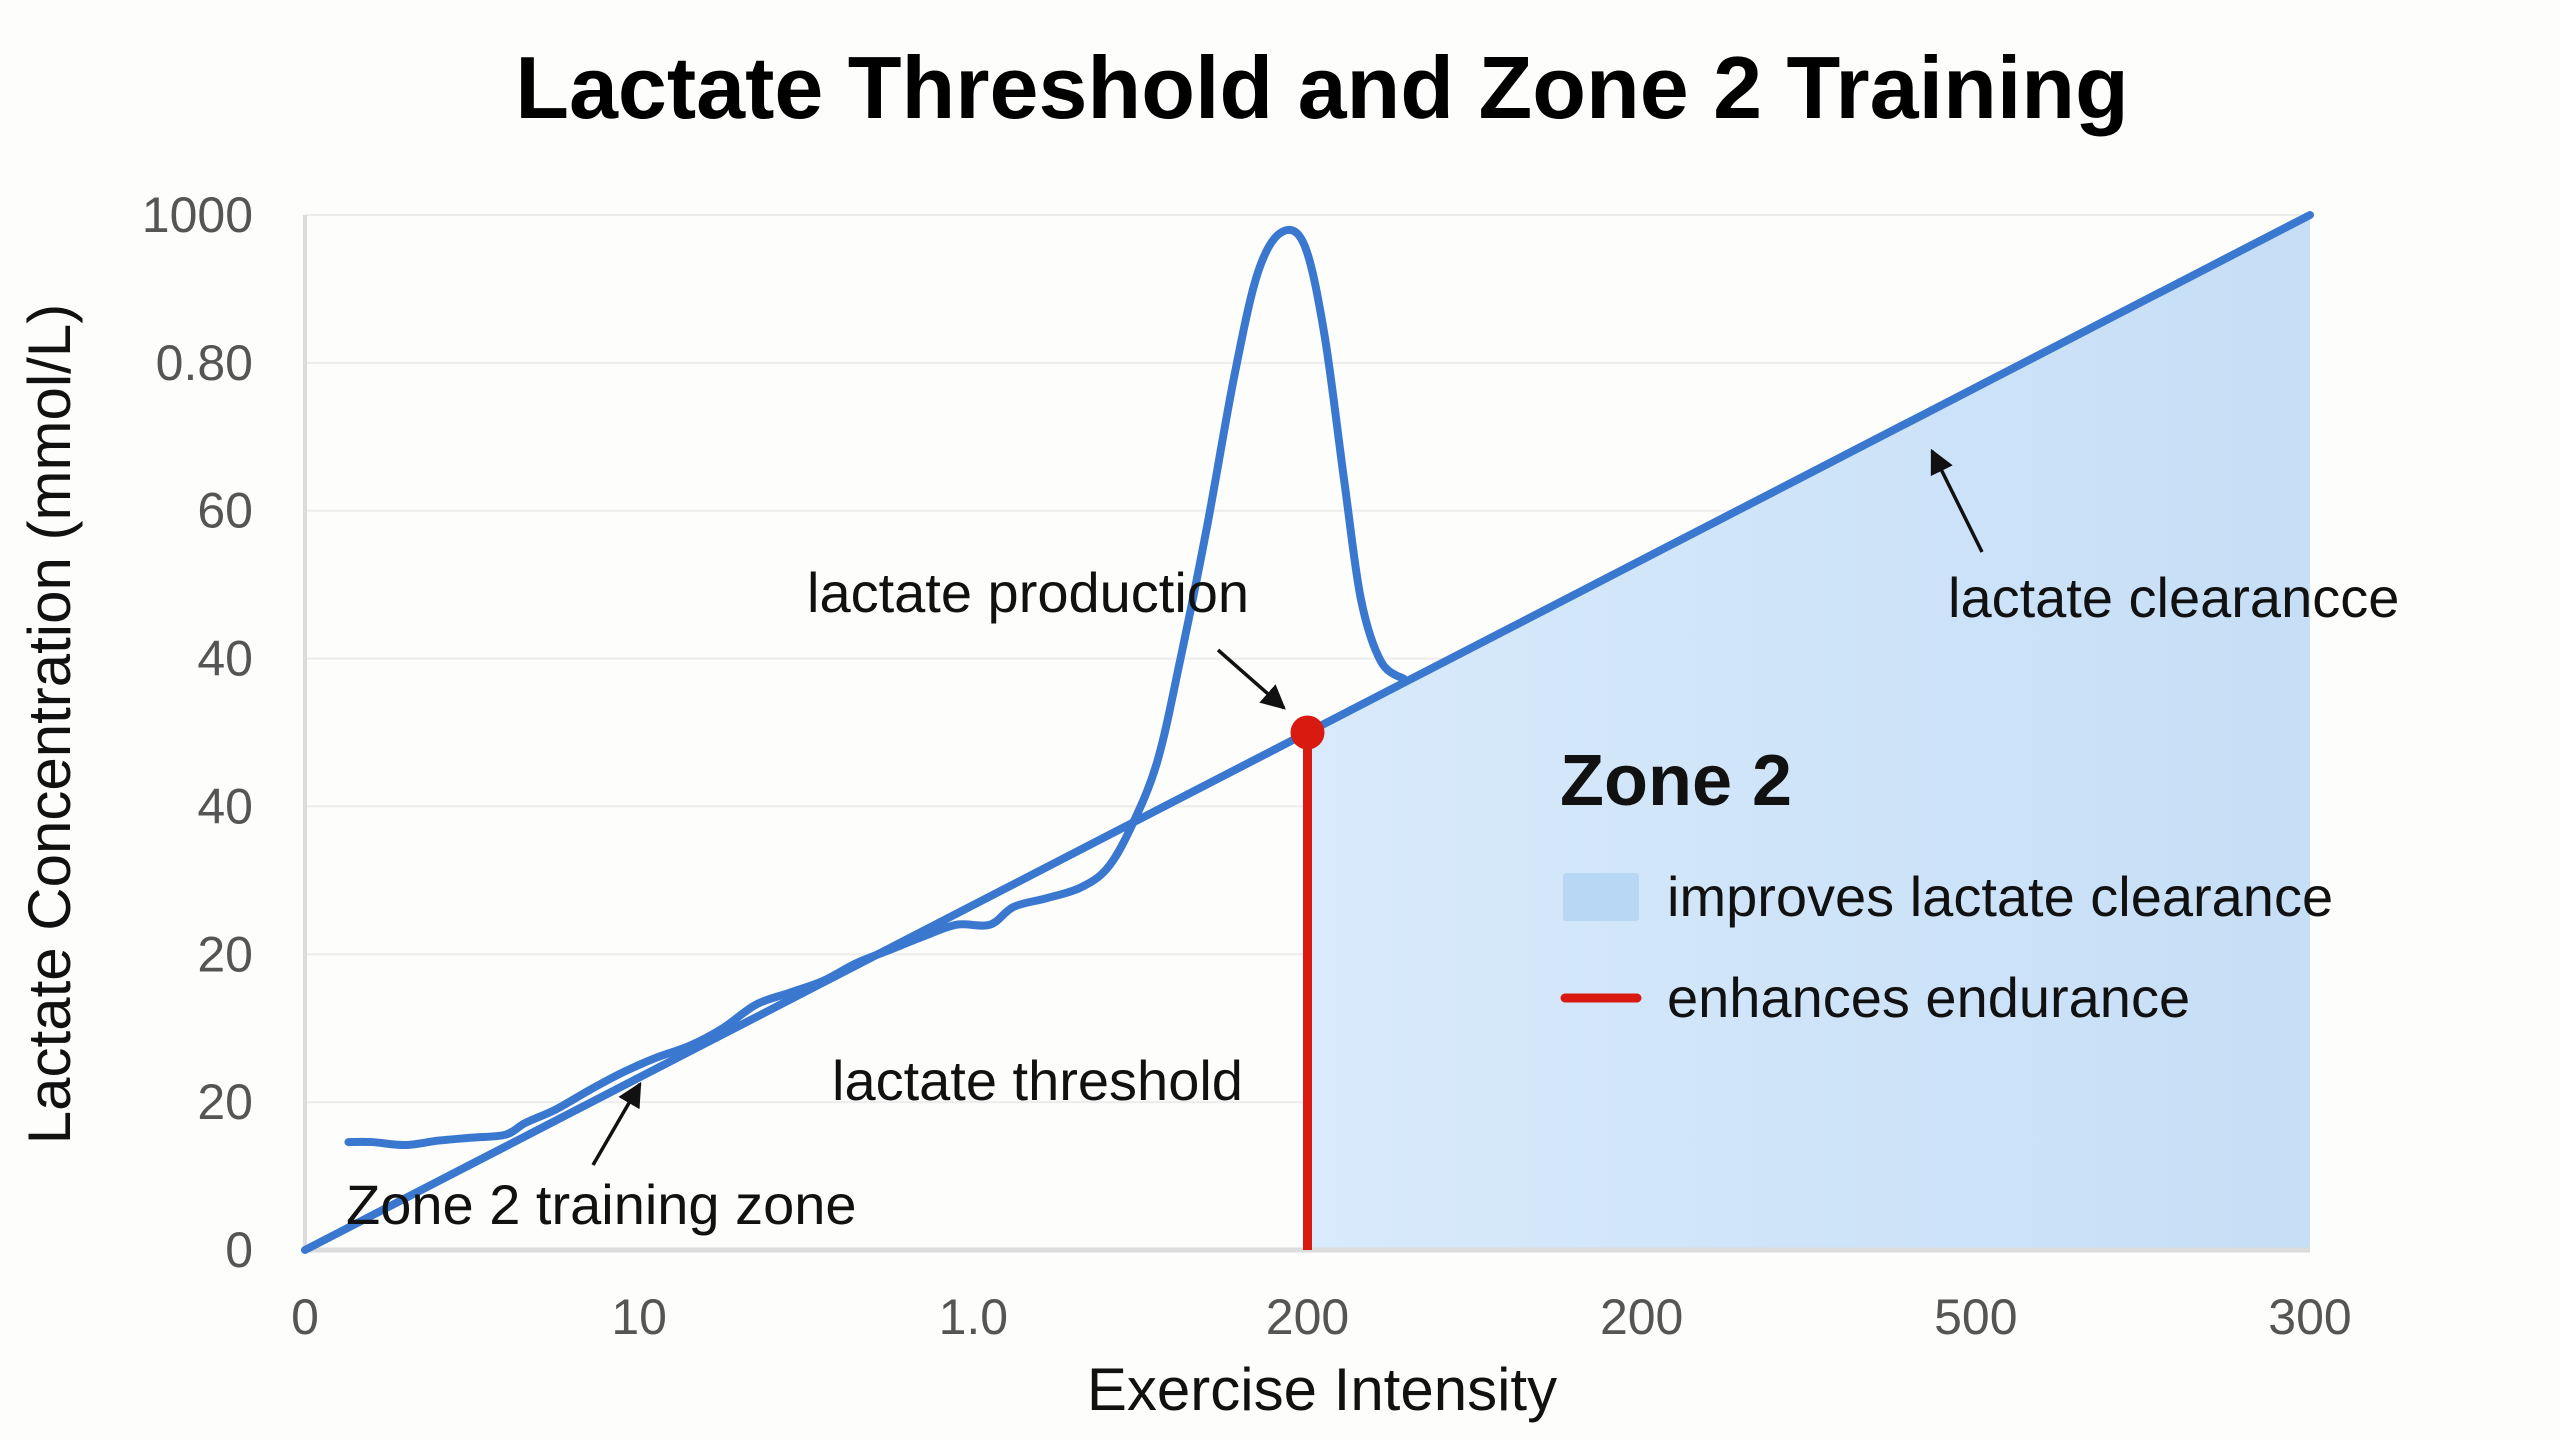 This screenshot has width=2560, height=1440. What do you see at coordinates (1028, 592) in the screenshot?
I see `annotation-lactate-production: lactate production` at bounding box center [1028, 592].